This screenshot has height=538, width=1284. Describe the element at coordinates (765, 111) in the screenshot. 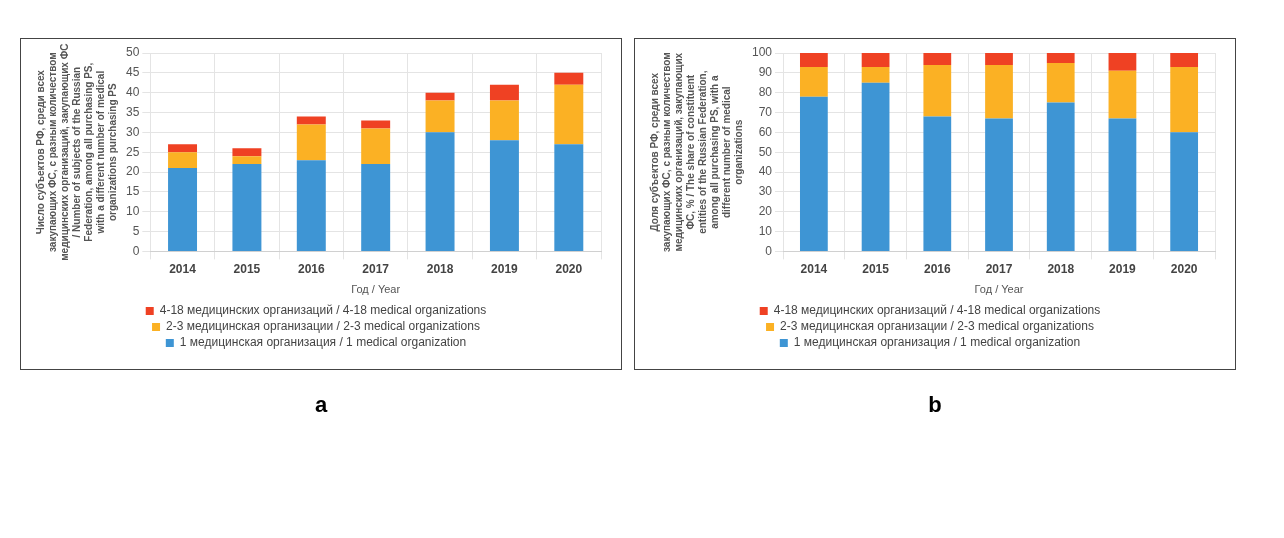

I see `y-tick-label: 70` at that location.